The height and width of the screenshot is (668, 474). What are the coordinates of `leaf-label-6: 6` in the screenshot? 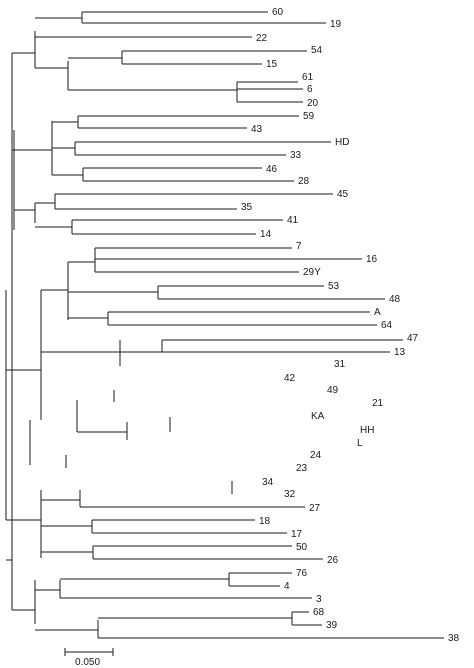 It's located at (310, 89).